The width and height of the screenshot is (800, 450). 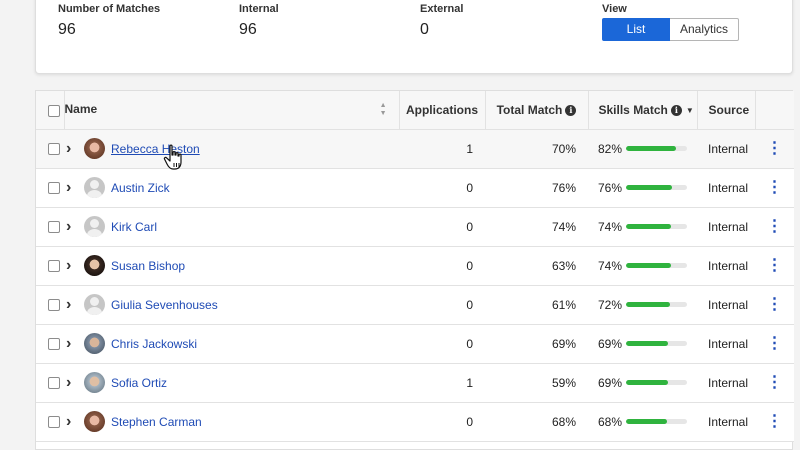 What do you see at coordinates (140, 187) in the screenshot?
I see `candidate-name-link: Austin Zick` at bounding box center [140, 187].